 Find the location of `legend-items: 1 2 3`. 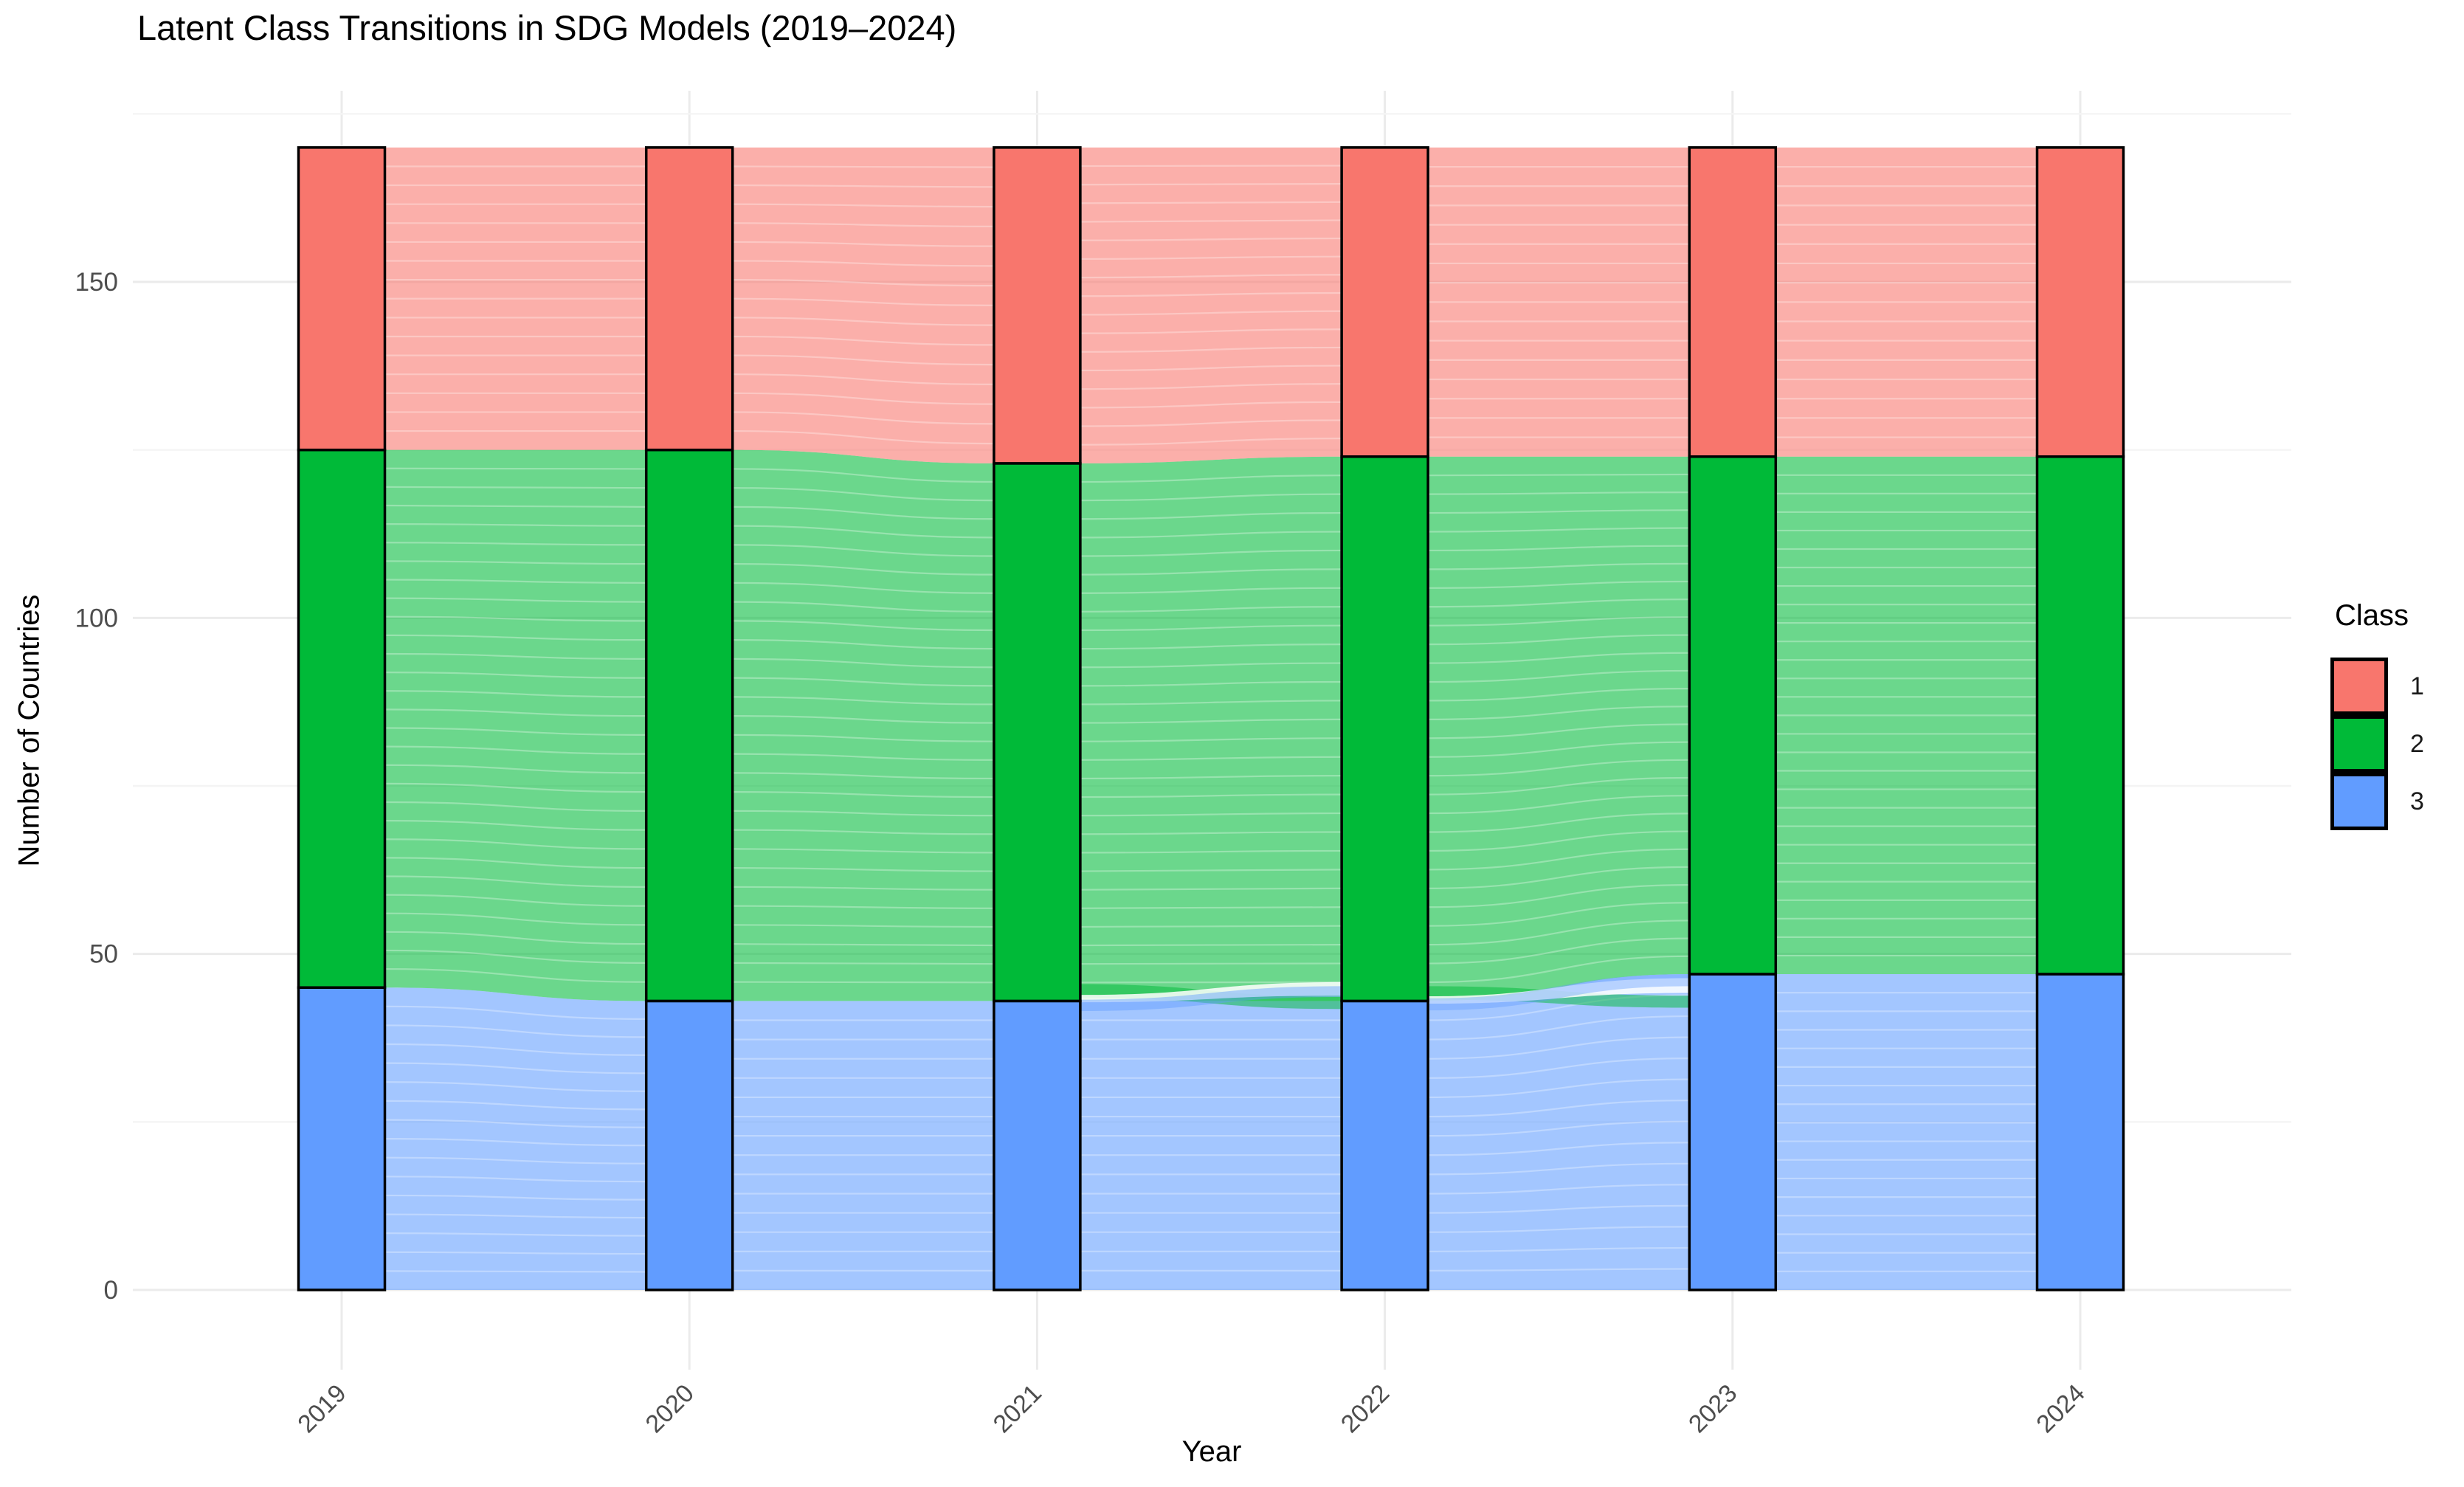

legend-items: 1 2 3 is located at coordinates (2377, 744).